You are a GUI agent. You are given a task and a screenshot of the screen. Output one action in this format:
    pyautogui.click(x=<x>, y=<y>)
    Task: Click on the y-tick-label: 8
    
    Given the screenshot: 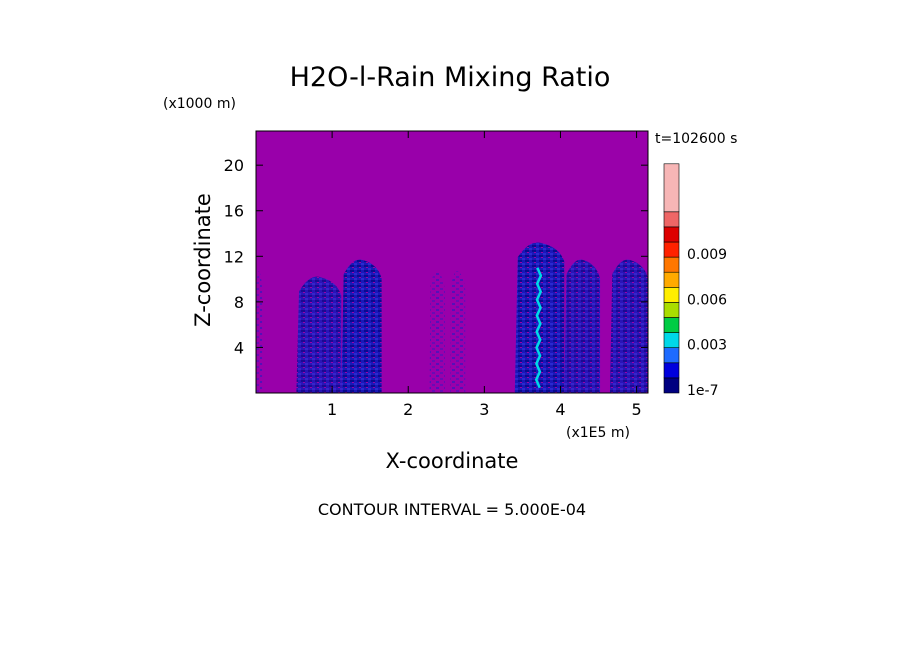 What is the action you would take?
    pyautogui.click(x=239, y=302)
    